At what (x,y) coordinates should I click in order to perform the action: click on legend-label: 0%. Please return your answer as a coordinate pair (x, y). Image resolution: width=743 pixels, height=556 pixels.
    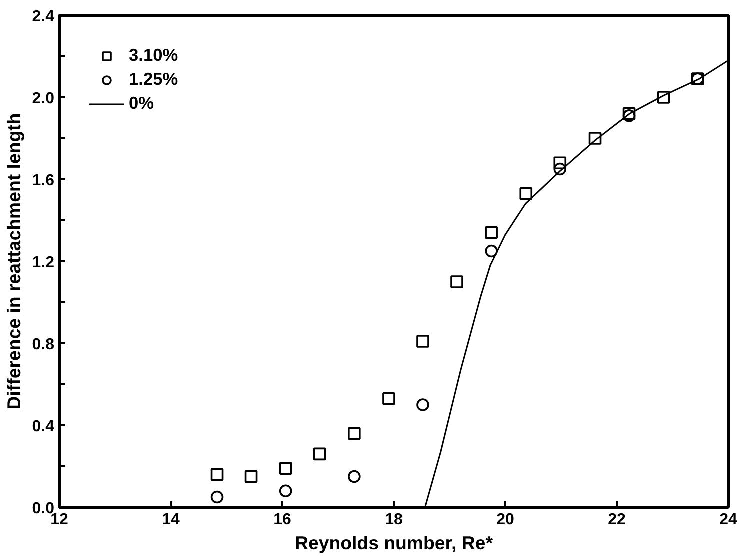
    Looking at the image, I should click on (141, 103).